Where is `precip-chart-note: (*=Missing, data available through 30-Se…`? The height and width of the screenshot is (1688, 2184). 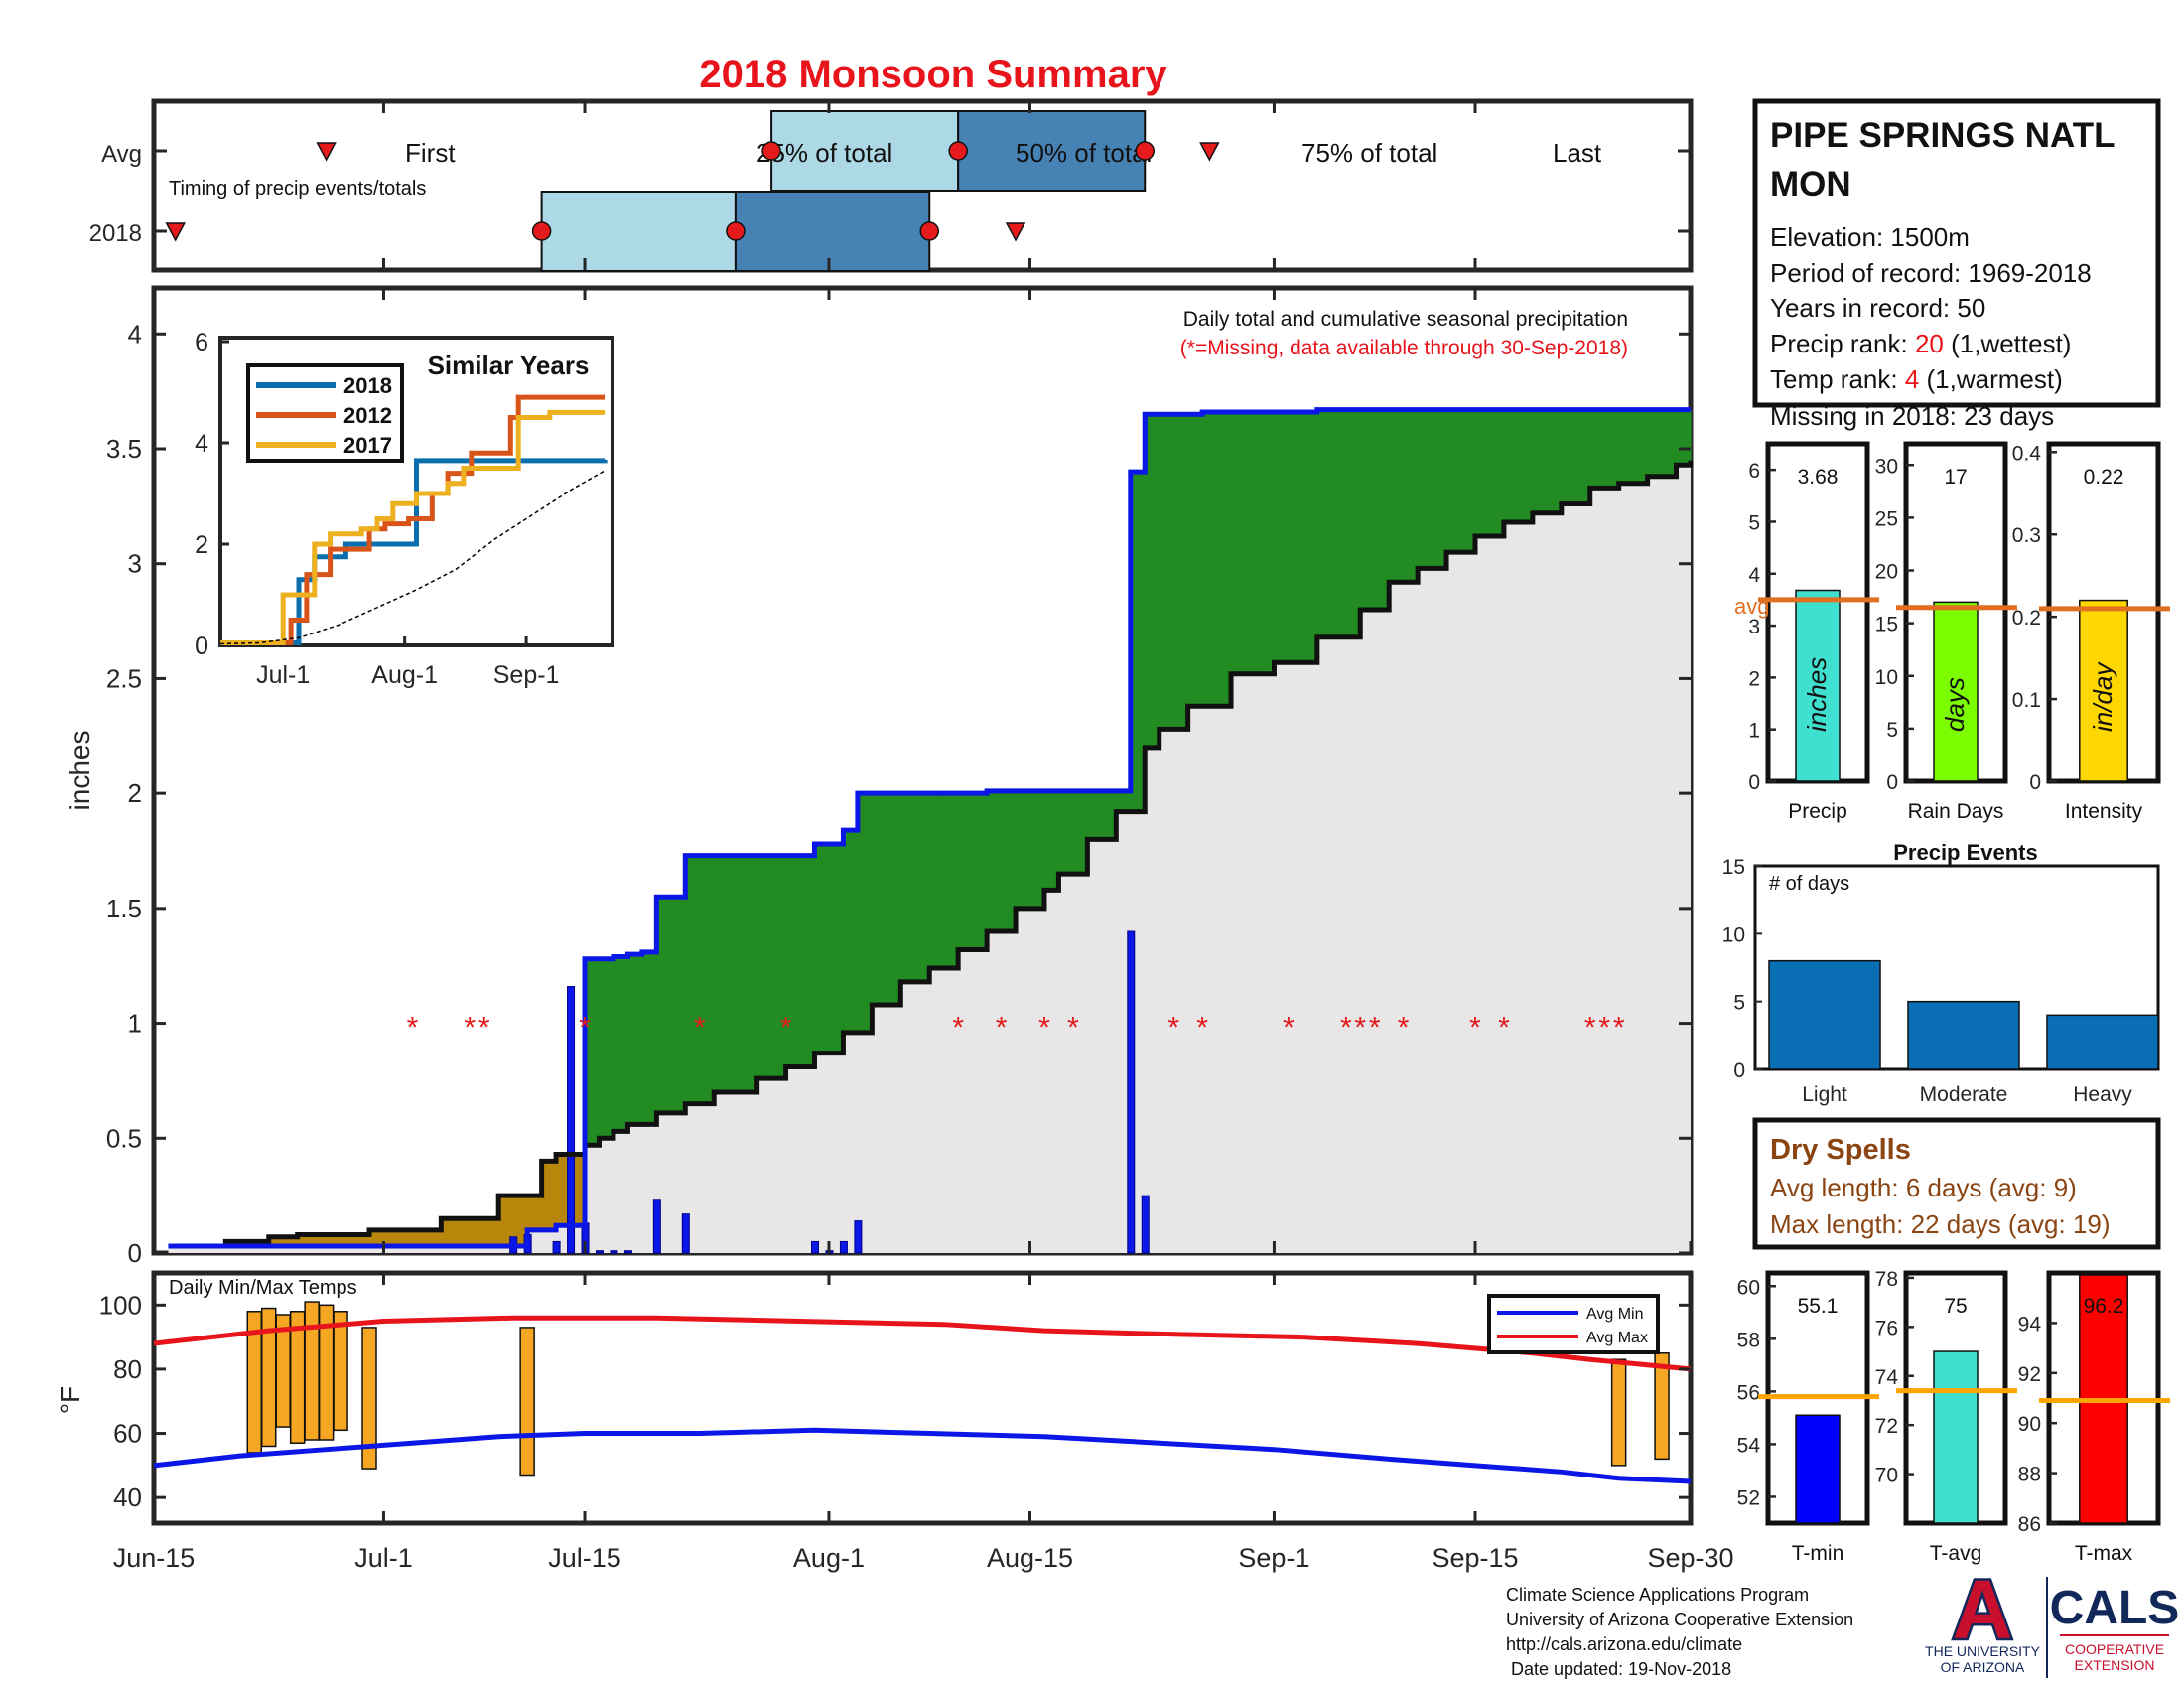 precip-chart-note: (*=Missing, data available through 30-Se… is located at coordinates (1404, 348).